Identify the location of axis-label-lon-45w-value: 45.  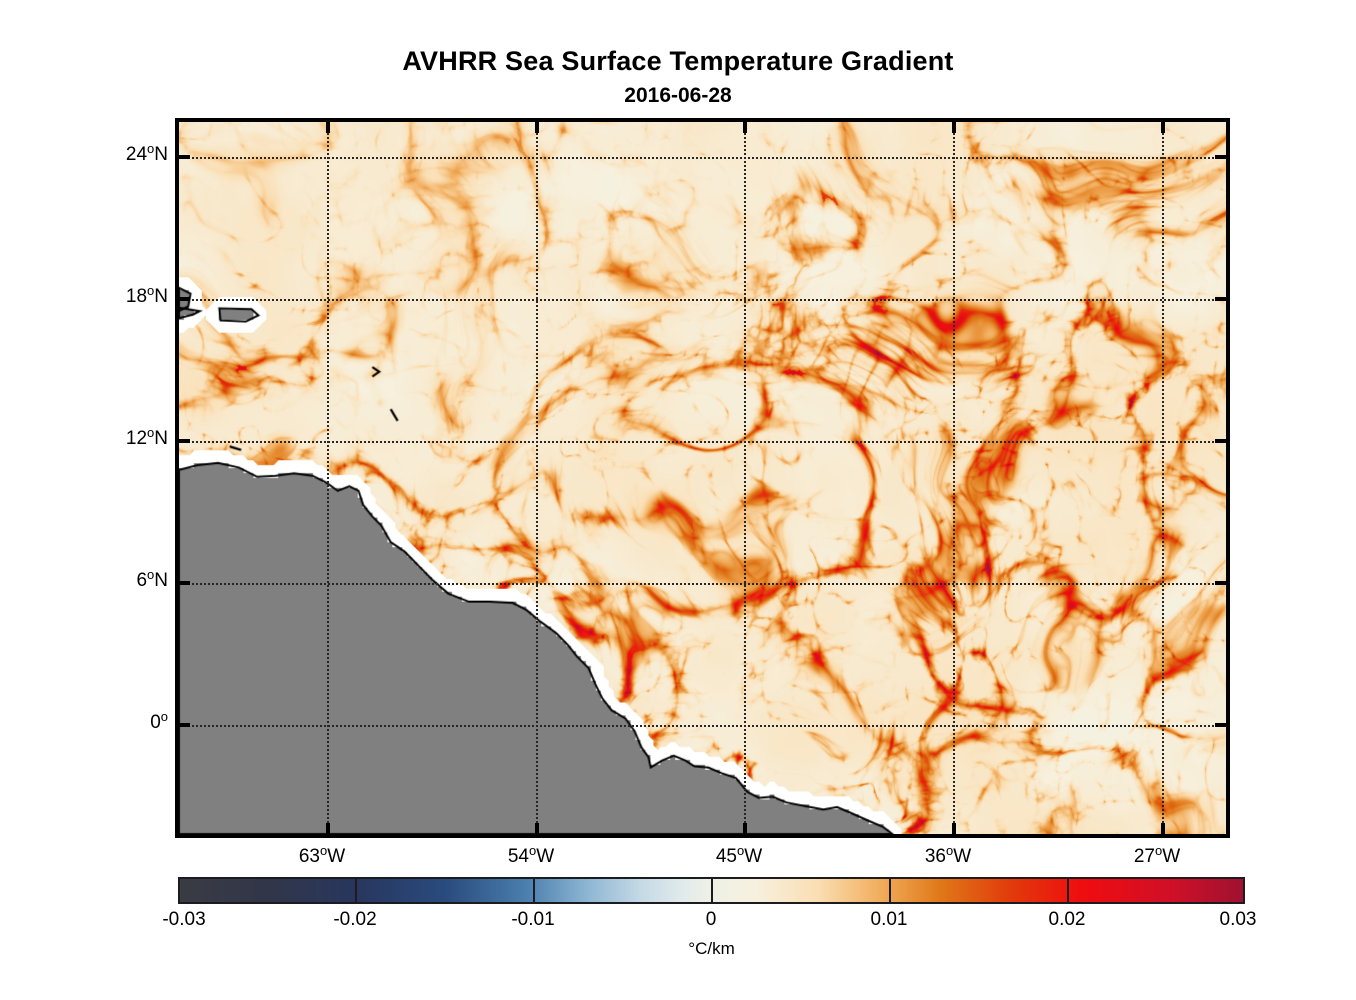
(726, 856).